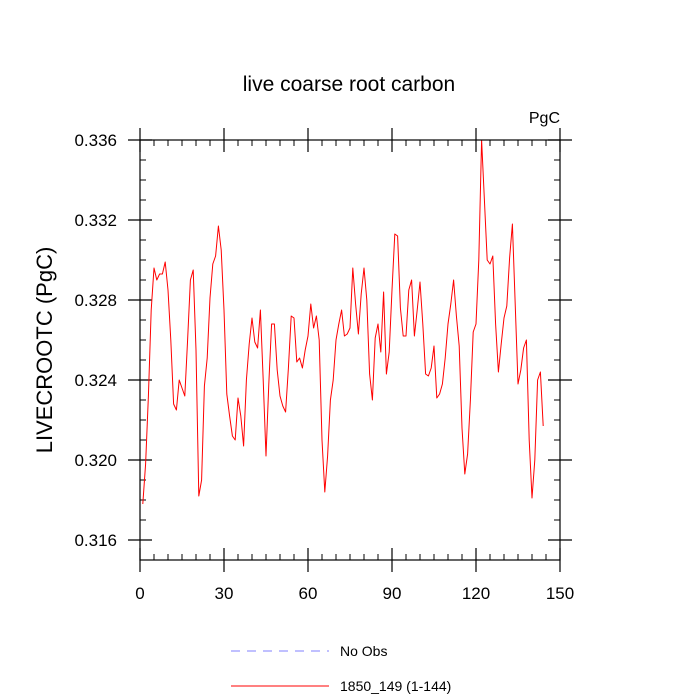 Image resolution: width=700 pixels, height=700 pixels. I want to click on y-tick-label: 0.320, so click(95, 460).